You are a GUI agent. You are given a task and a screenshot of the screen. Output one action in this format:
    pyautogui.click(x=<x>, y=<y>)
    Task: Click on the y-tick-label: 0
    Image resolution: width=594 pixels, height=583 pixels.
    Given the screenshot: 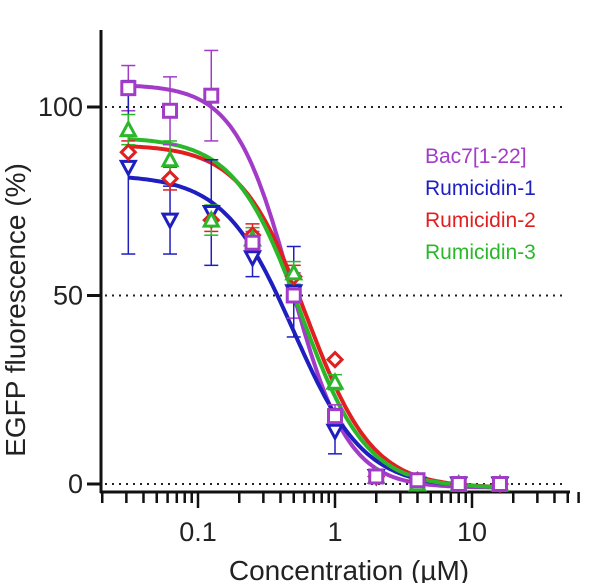 What is the action you would take?
    pyautogui.click(x=75, y=484)
    